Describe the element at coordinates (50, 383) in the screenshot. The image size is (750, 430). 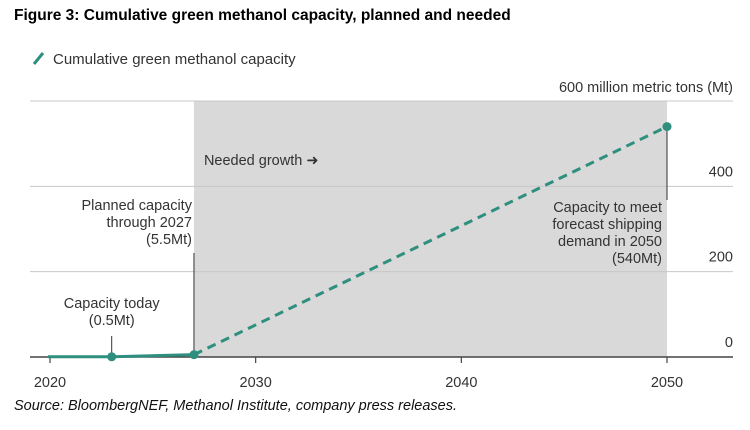
I see `x-tick-label: 2020` at that location.